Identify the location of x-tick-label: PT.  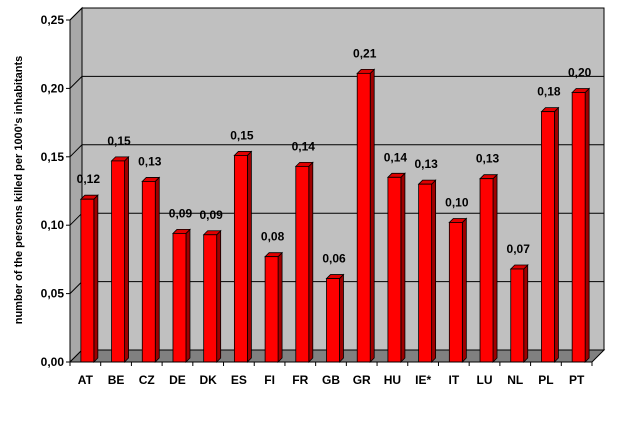
(577, 380).